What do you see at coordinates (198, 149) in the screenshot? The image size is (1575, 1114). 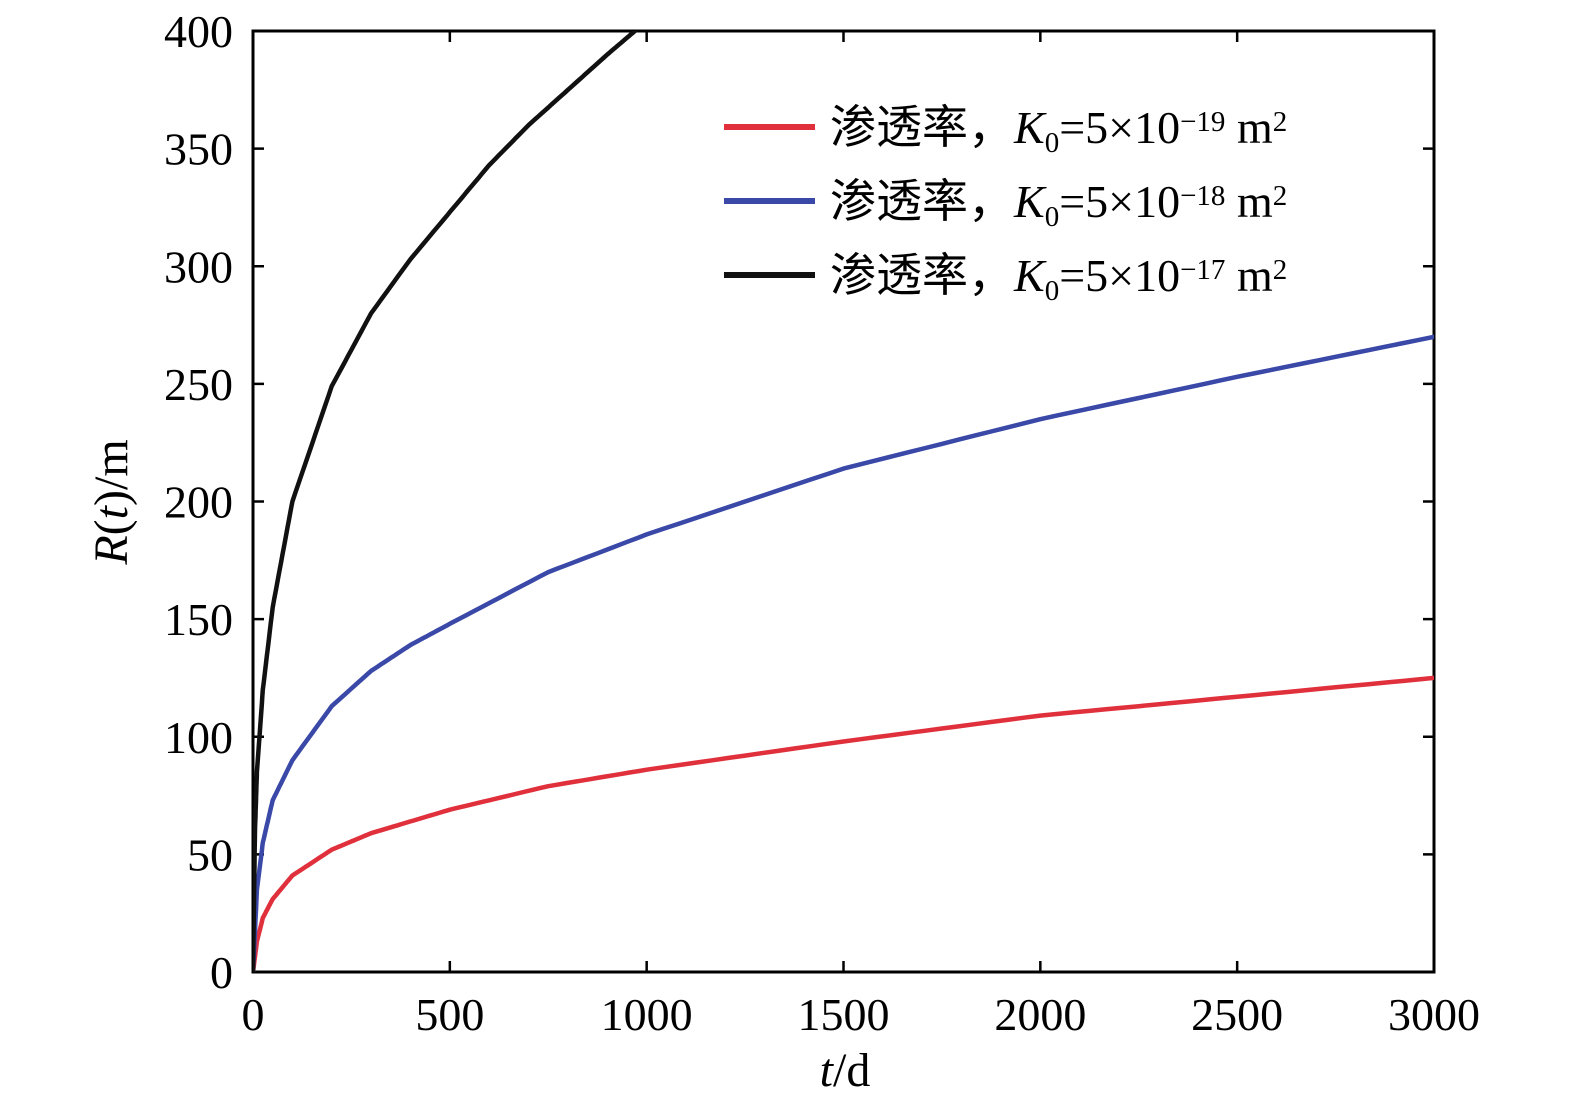 I see `y-tick-label: 350` at bounding box center [198, 149].